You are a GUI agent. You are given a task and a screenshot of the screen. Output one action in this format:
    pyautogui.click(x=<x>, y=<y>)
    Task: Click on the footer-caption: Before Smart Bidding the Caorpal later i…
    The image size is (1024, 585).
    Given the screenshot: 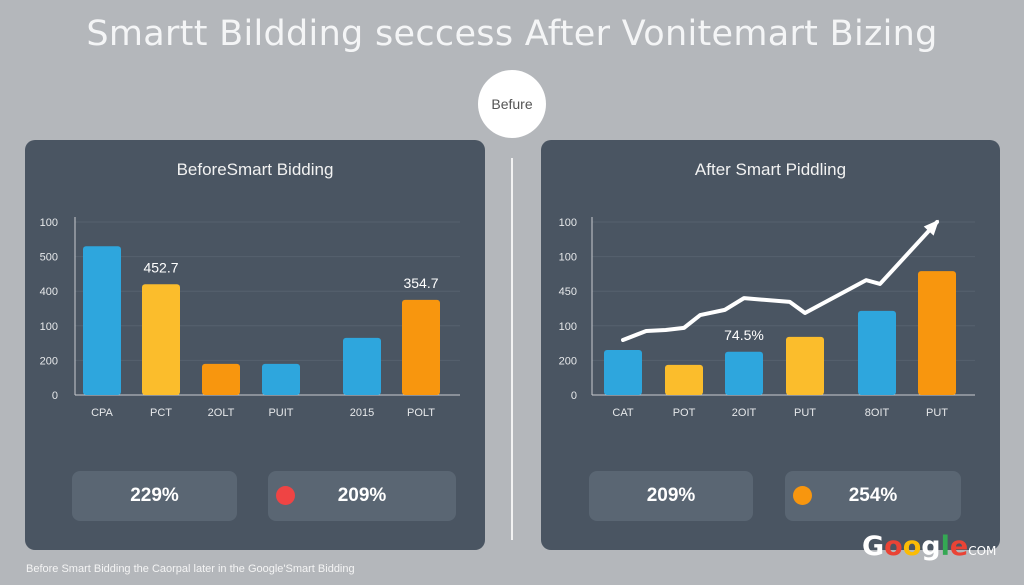 What is the action you would take?
    pyautogui.click(x=190, y=569)
    